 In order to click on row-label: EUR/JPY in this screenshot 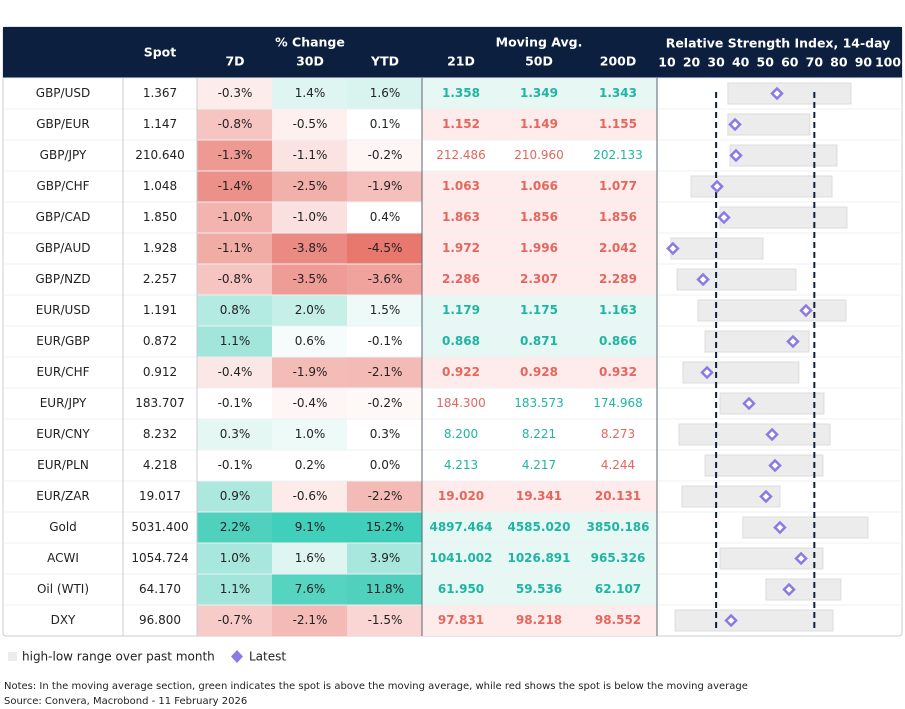, I will do `click(63, 403)`.